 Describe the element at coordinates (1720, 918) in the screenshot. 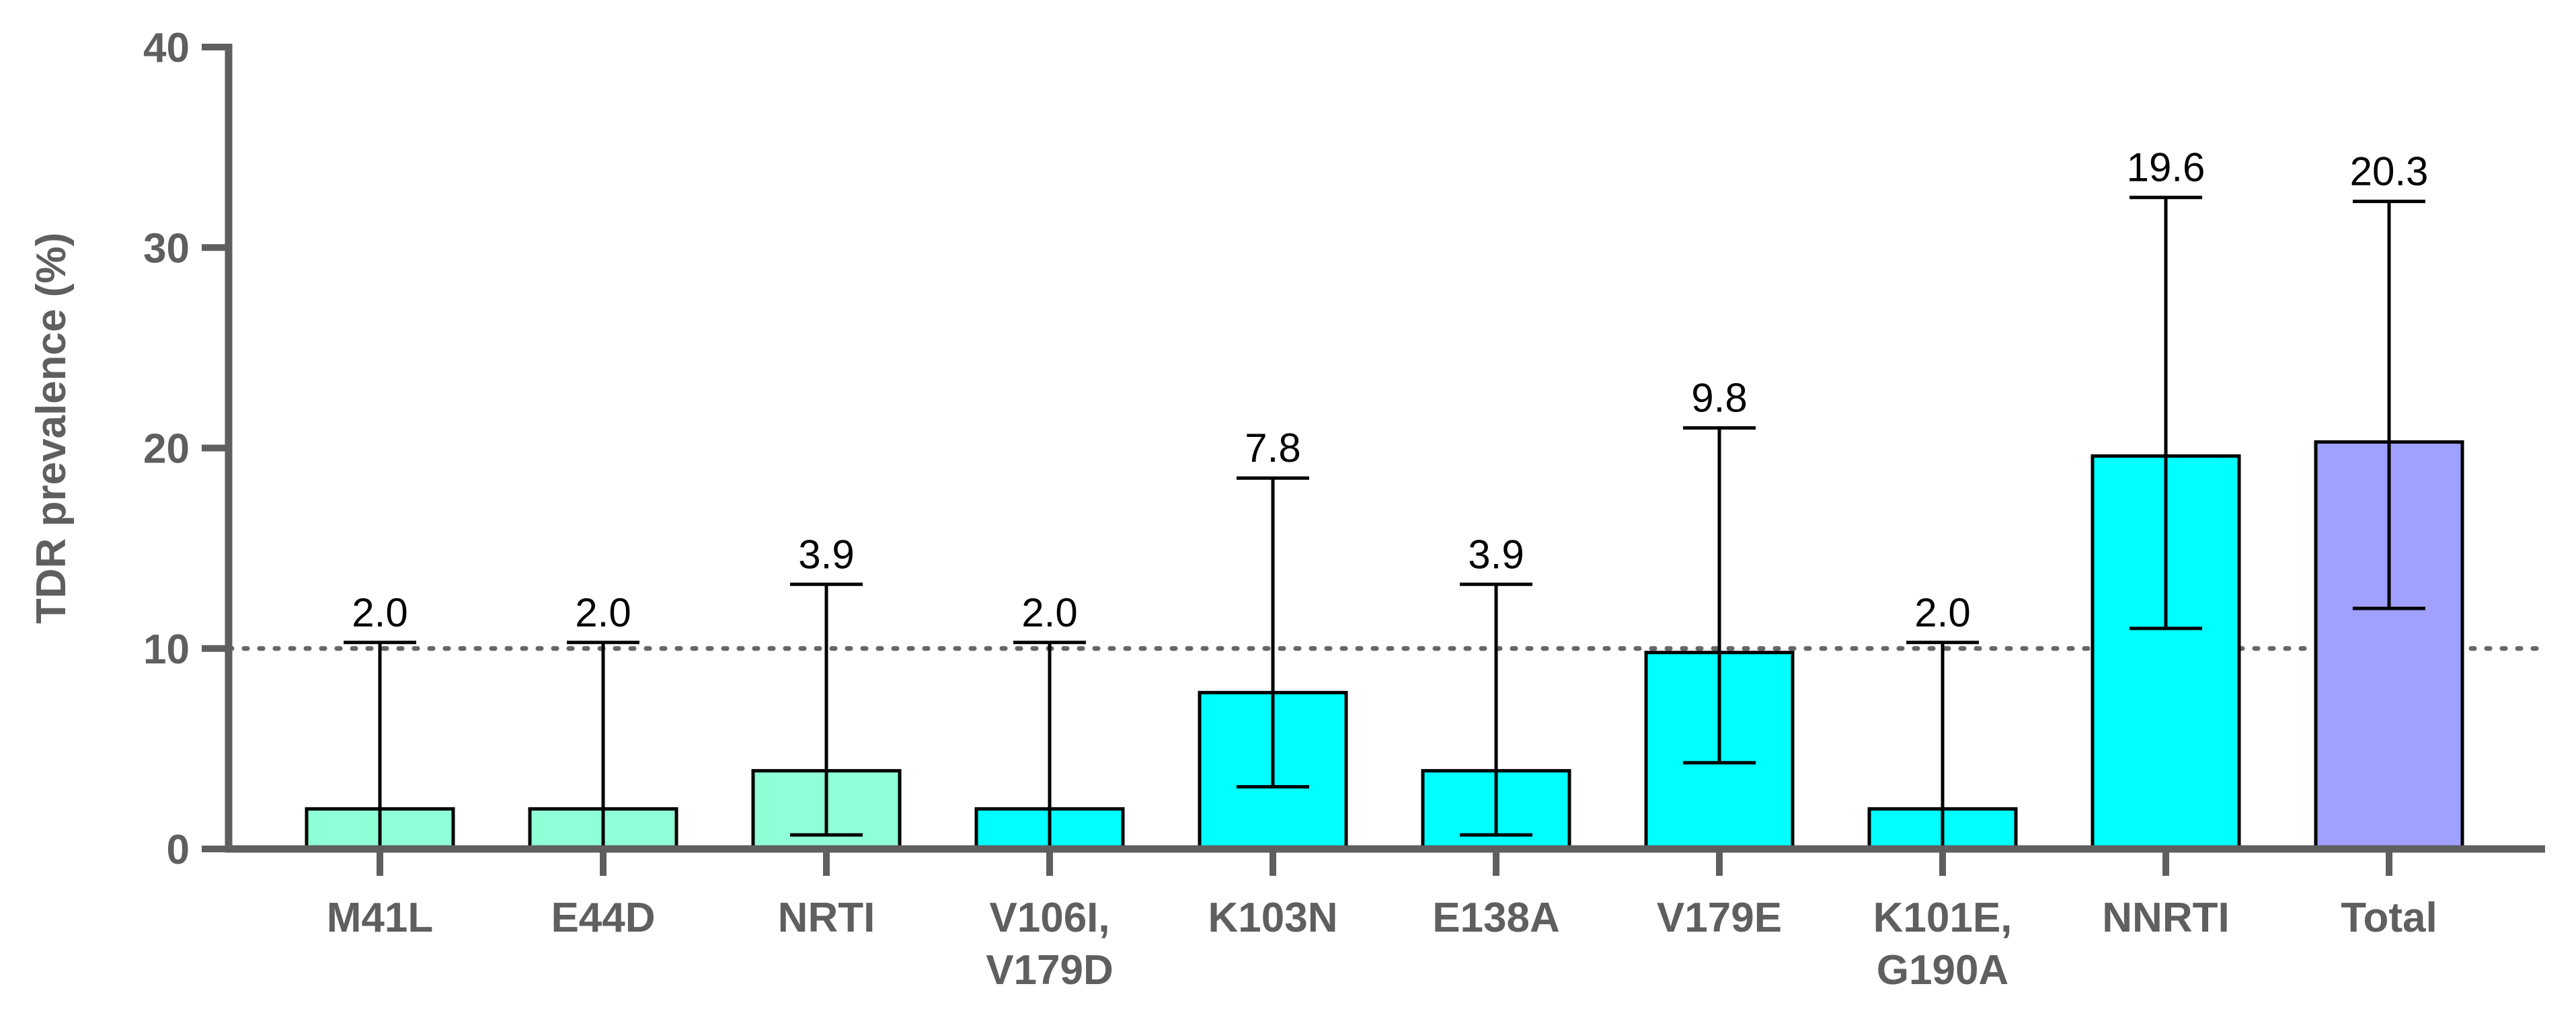

I see `x-tick-label: V179E` at that location.